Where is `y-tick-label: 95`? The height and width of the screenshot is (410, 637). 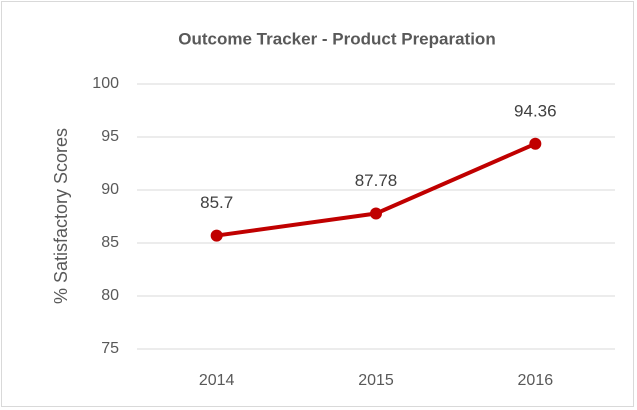 y-tick-label: 95 is located at coordinates (110, 136).